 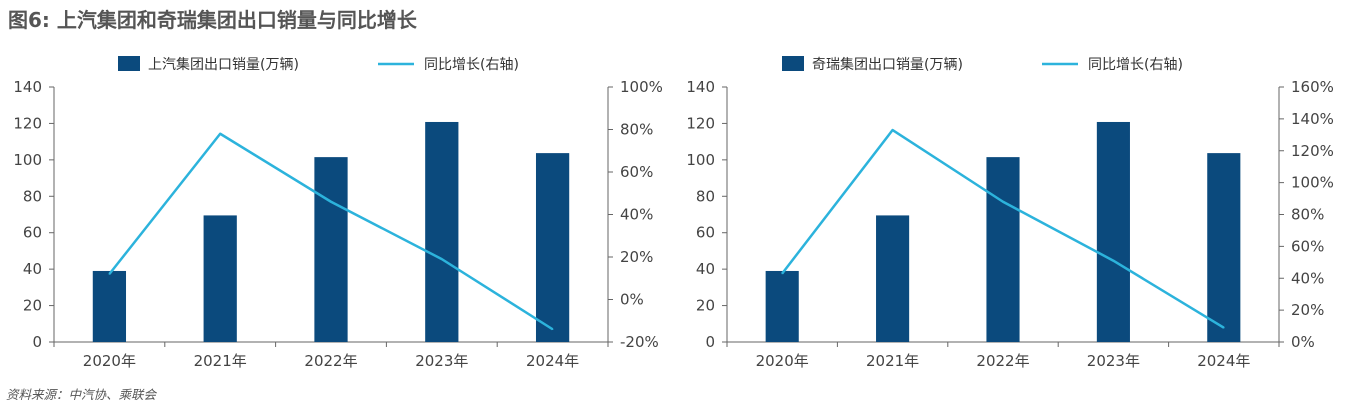 I want to click on right-y-left-tick-label: 40, so click(x=705, y=269).